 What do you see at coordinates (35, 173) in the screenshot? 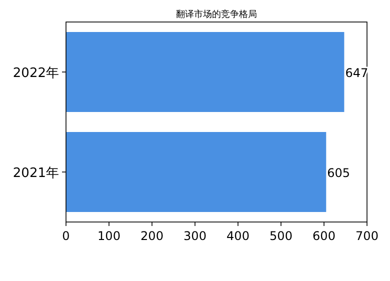
I see `y-tick-label: 2021年` at bounding box center [35, 173].